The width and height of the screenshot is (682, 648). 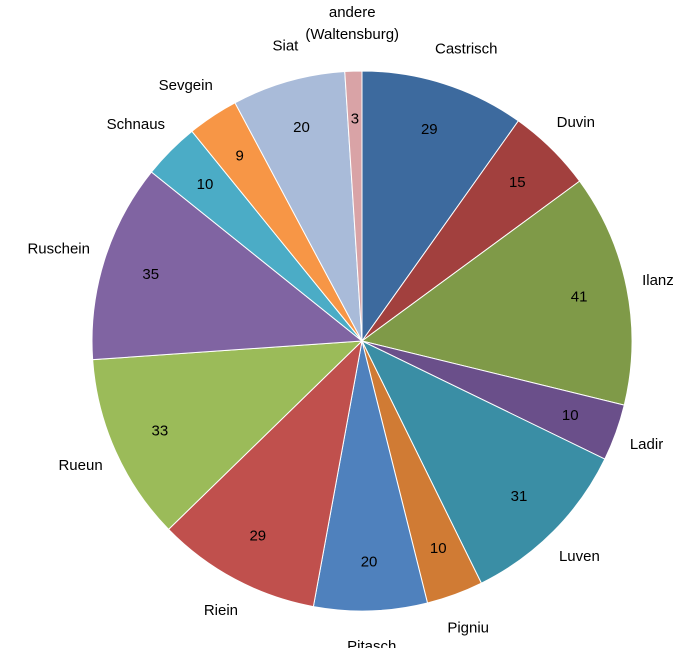 I want to click on category-label: Ladir, so click(x=646, y=444).